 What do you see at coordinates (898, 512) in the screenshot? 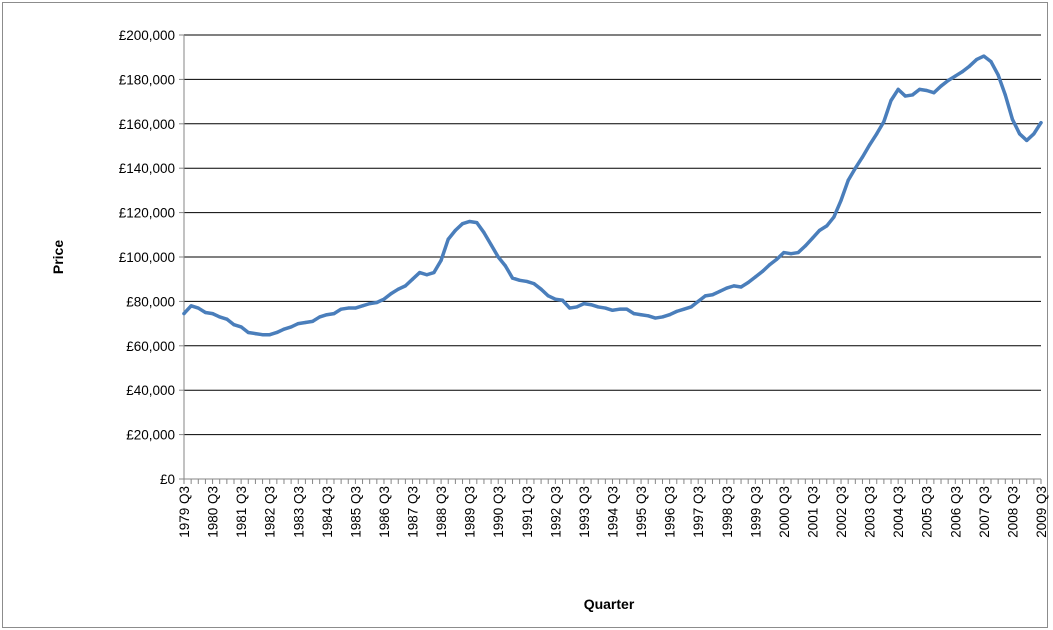
I see `x-tick-label: 2004 Q3` at bounding box center [898, 512].